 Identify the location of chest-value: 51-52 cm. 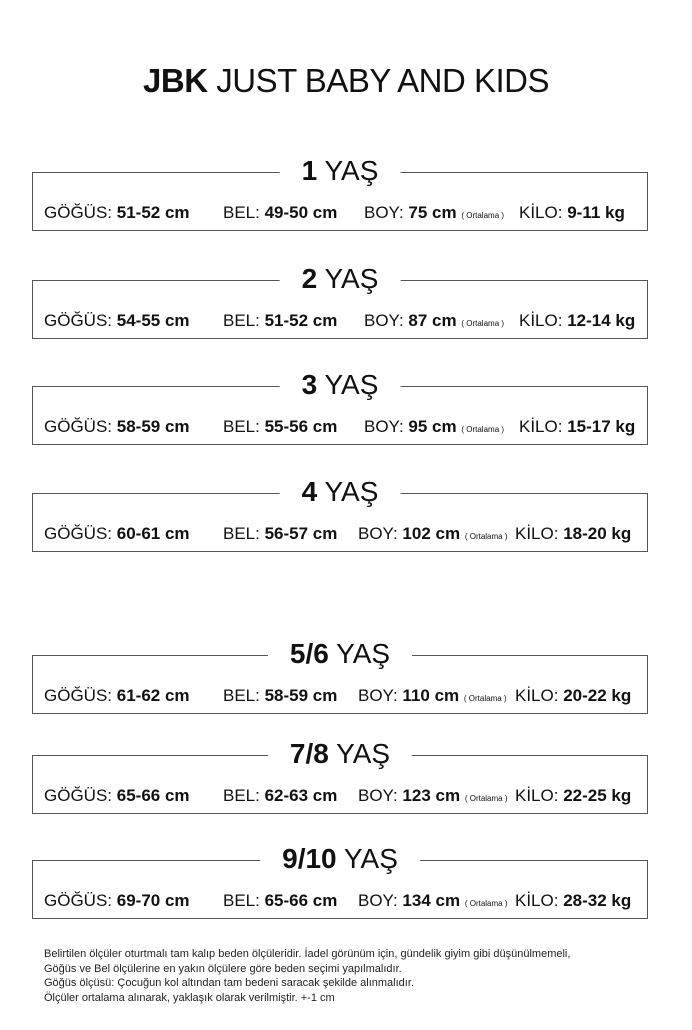
(153, 212).